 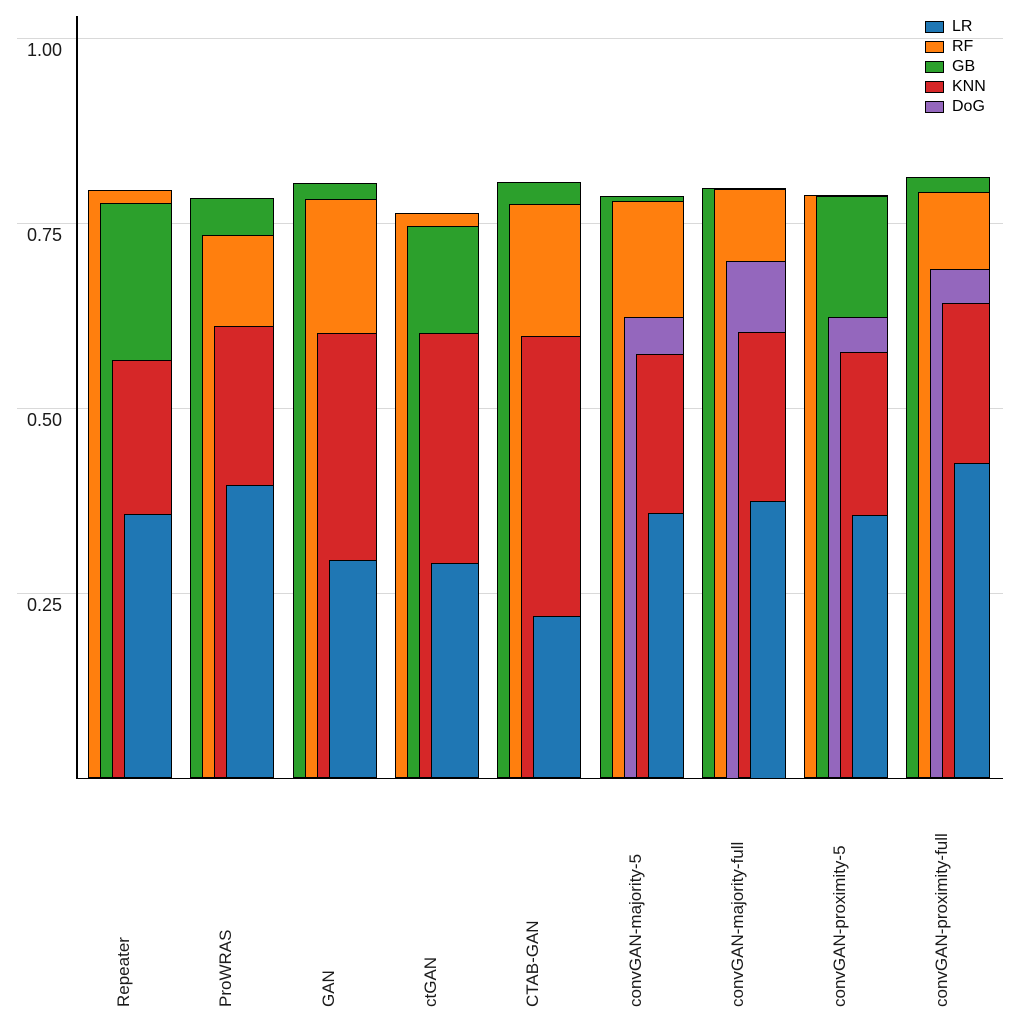 I want to click on bar-lr-ctab-gan, so click(x=557, y=697).